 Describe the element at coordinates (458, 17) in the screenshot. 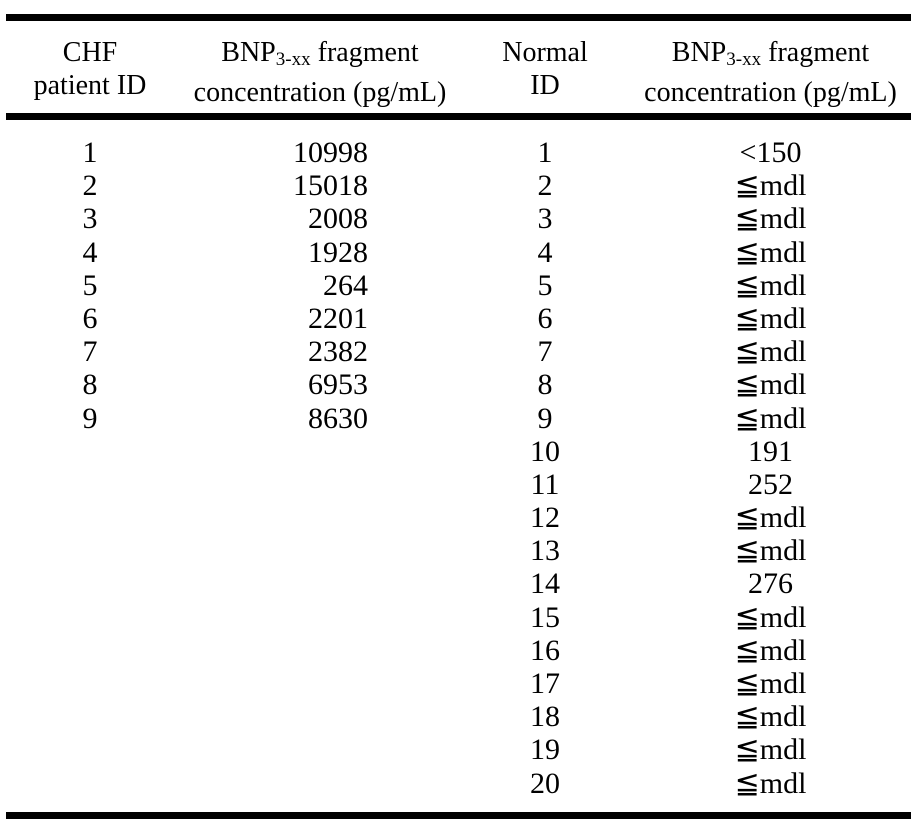

I see `table-top-rule` at that location.